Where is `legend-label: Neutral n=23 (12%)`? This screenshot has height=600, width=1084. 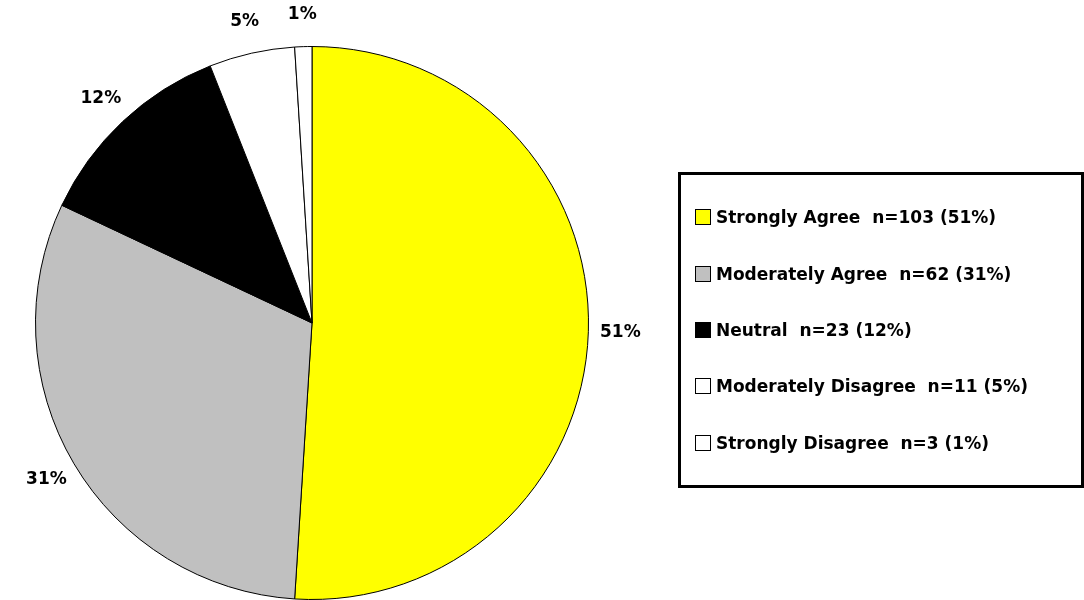 legend-label: Neutral n=23 (12%) is located at coordinates (814, 329).